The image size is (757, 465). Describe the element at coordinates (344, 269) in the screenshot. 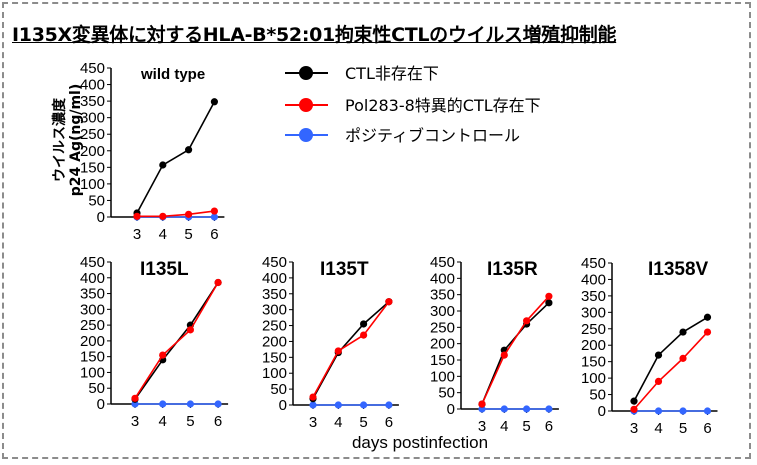

I see `panel-title: I135T` at that location.